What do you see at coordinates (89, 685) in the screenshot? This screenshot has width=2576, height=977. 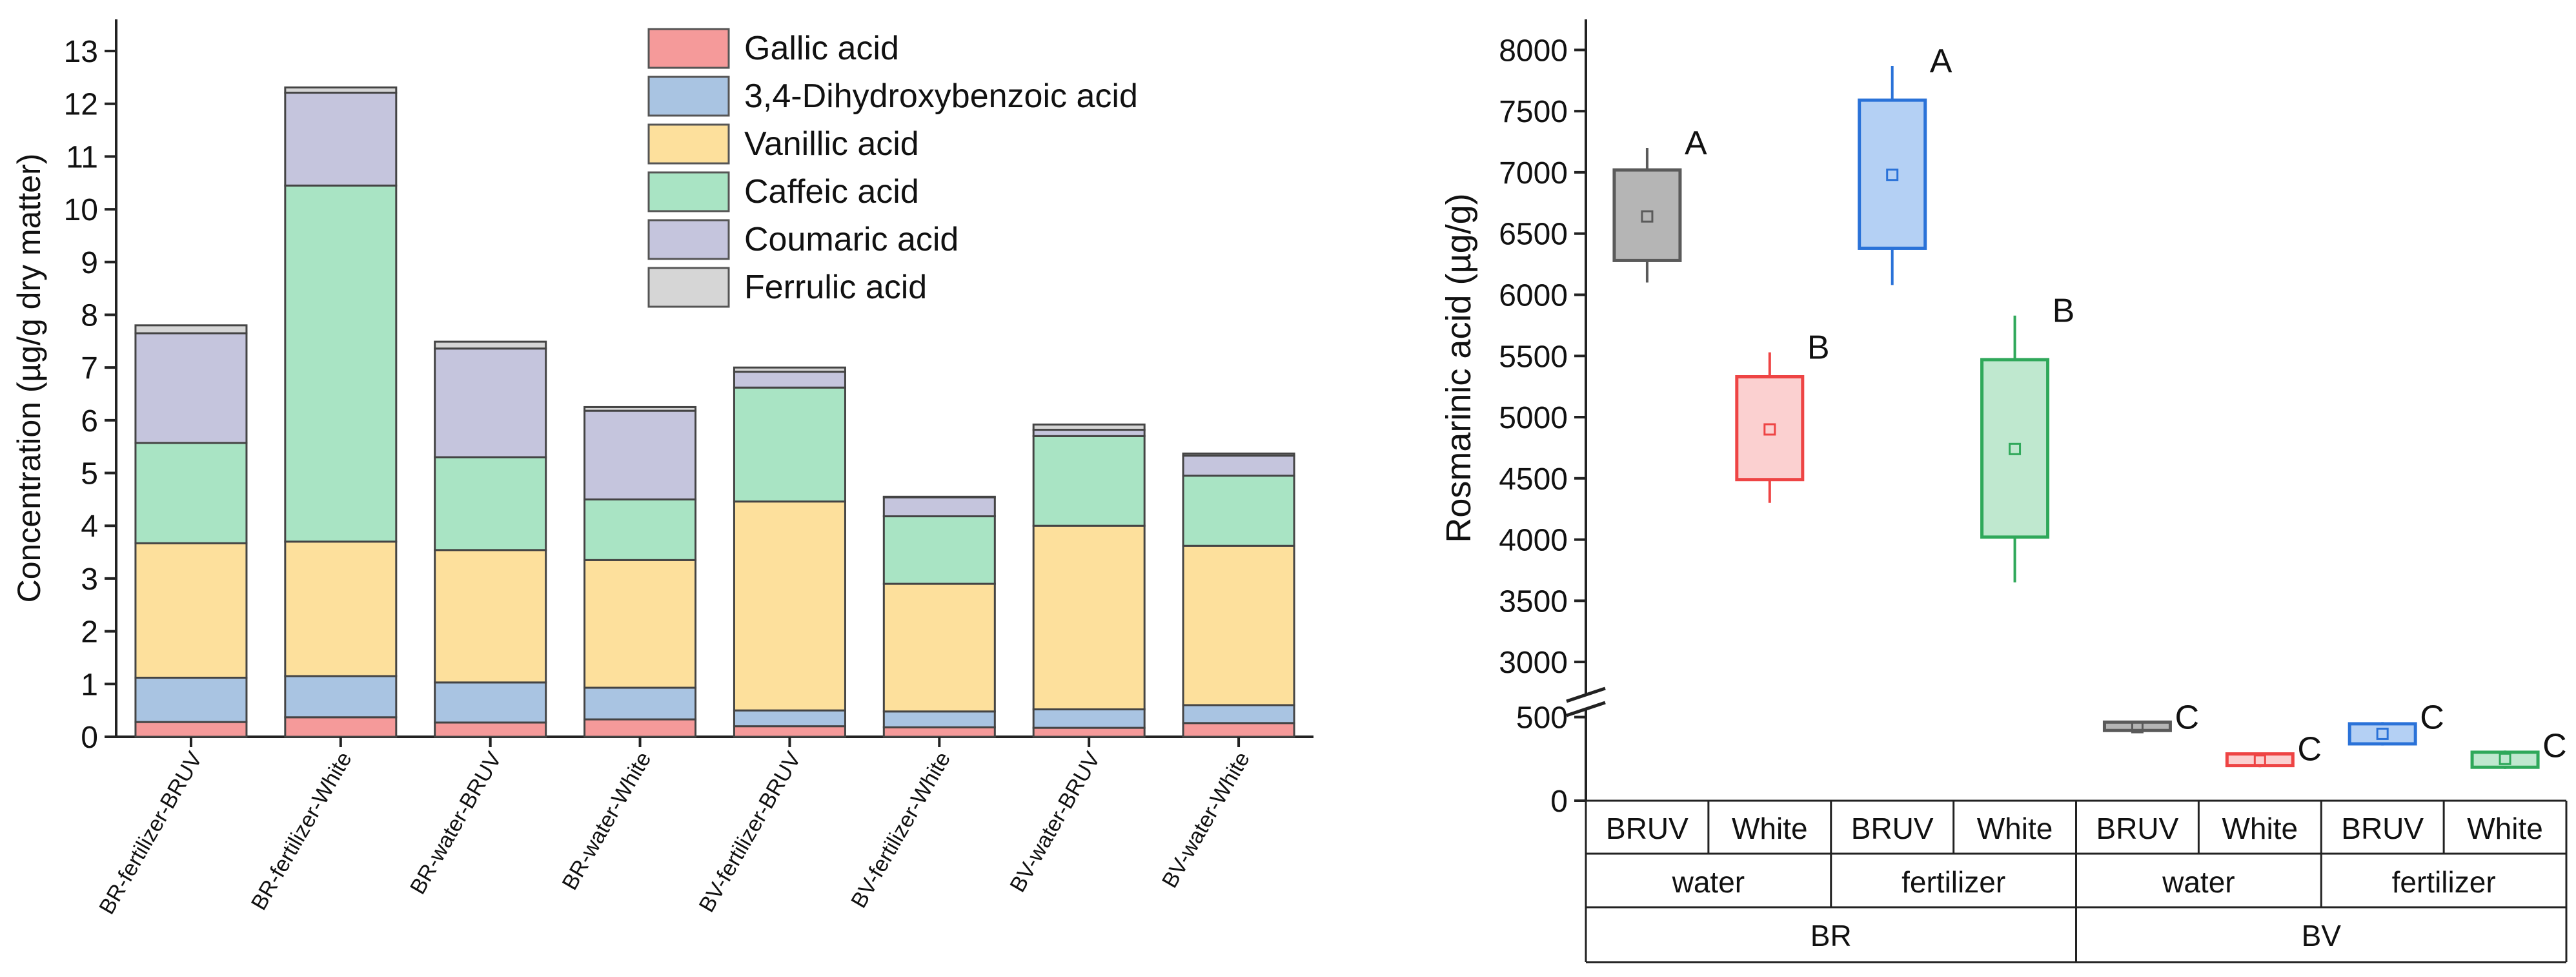 I see `y-tick-label: 1` at bounding box center [89, 685].